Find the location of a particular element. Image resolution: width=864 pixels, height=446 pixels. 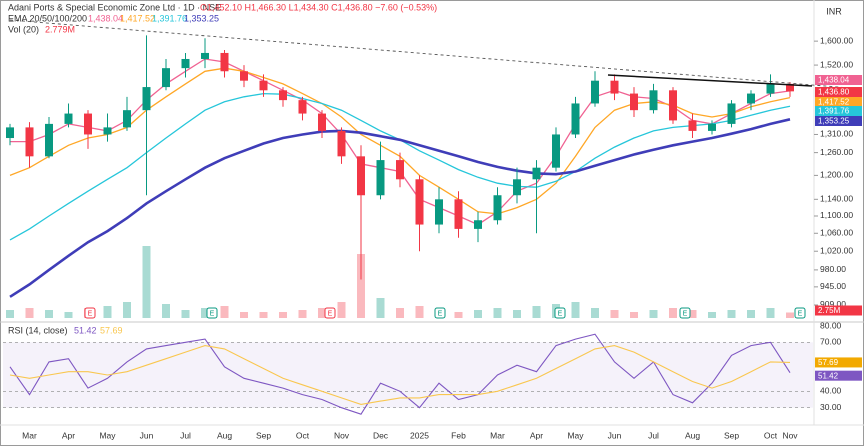

rsi-ma-marker is located at coordinates (838, 362).